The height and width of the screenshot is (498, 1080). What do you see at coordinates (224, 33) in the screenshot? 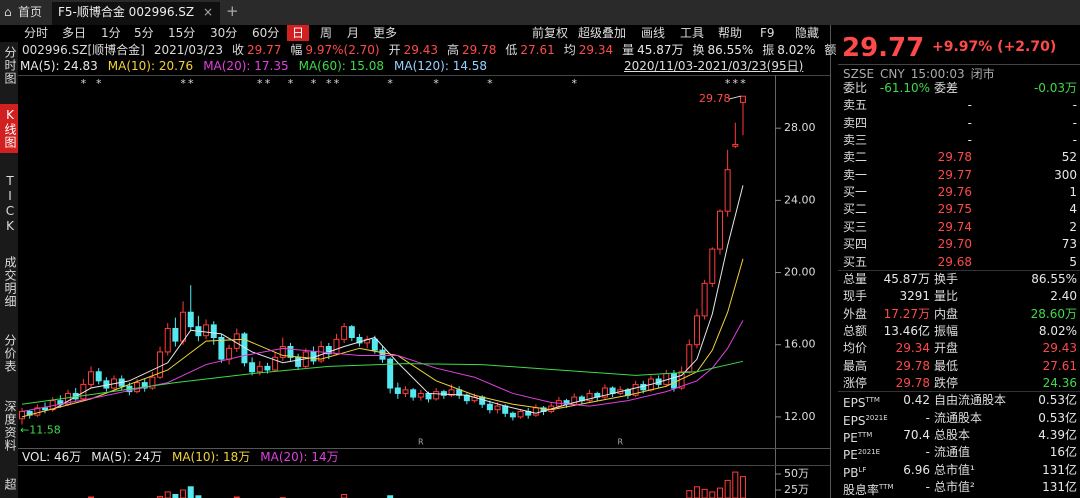
I see `period-tab: 30分` at bounding box center [224, 33].